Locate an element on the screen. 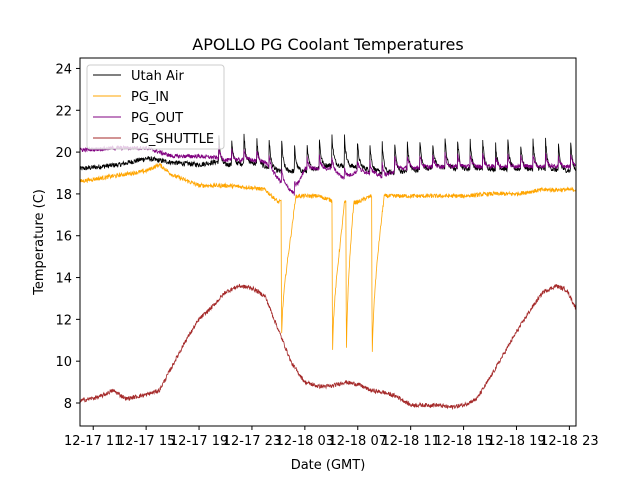  series-line-utah-air is located at coordinates (328, 154).